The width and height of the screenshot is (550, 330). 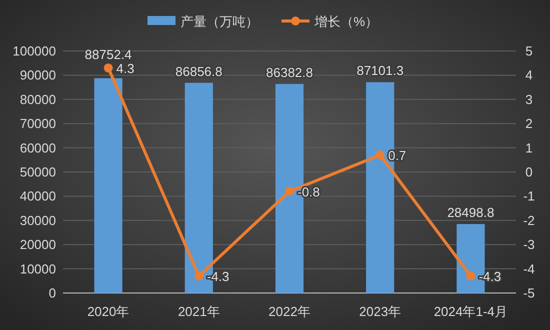 I want to click on y2-tick-label: 3, so click(x=529, y=99).